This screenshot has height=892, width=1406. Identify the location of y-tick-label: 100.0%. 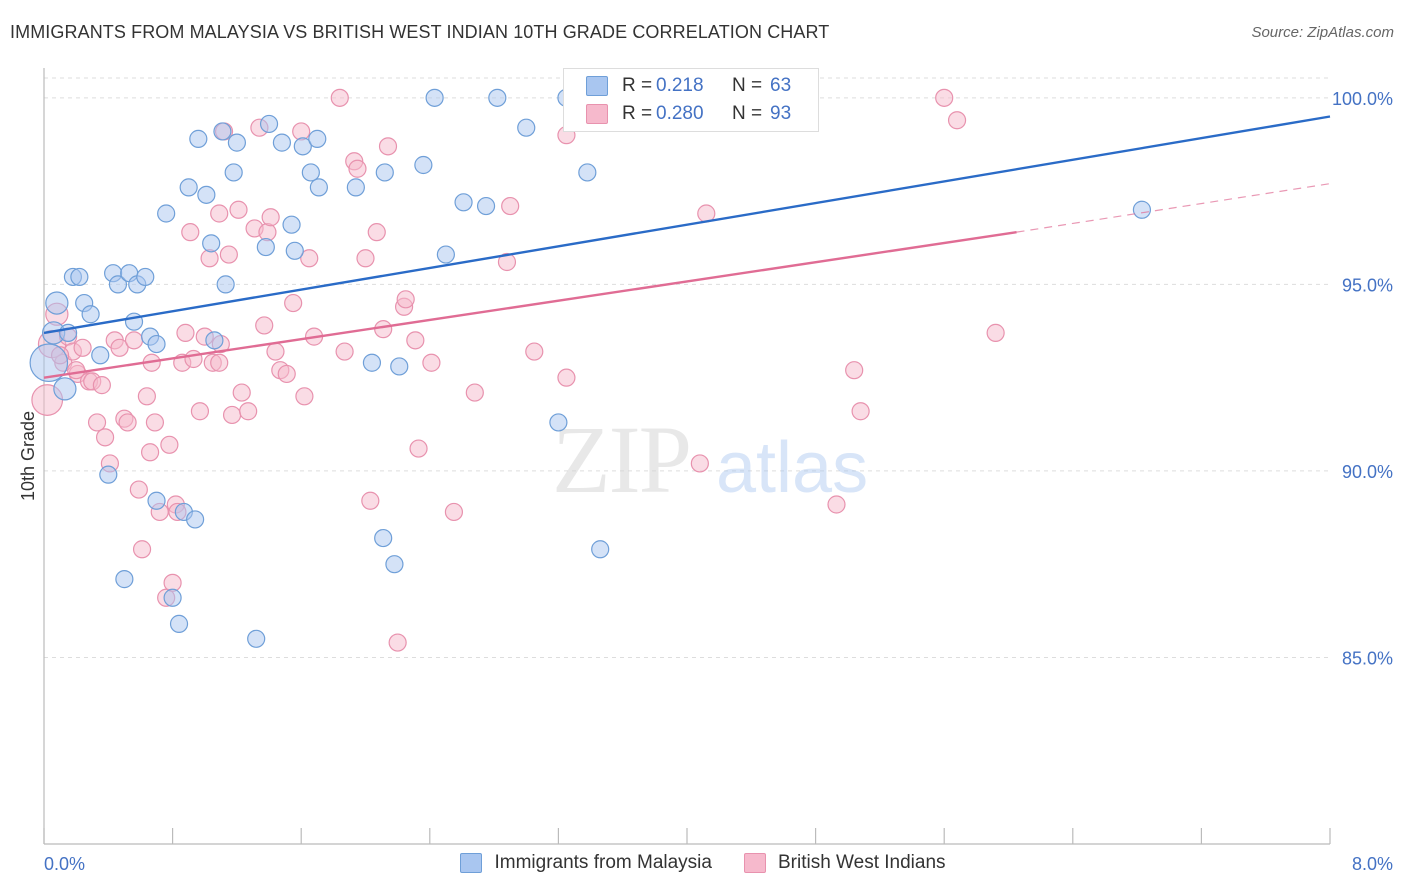
(1362, 99).